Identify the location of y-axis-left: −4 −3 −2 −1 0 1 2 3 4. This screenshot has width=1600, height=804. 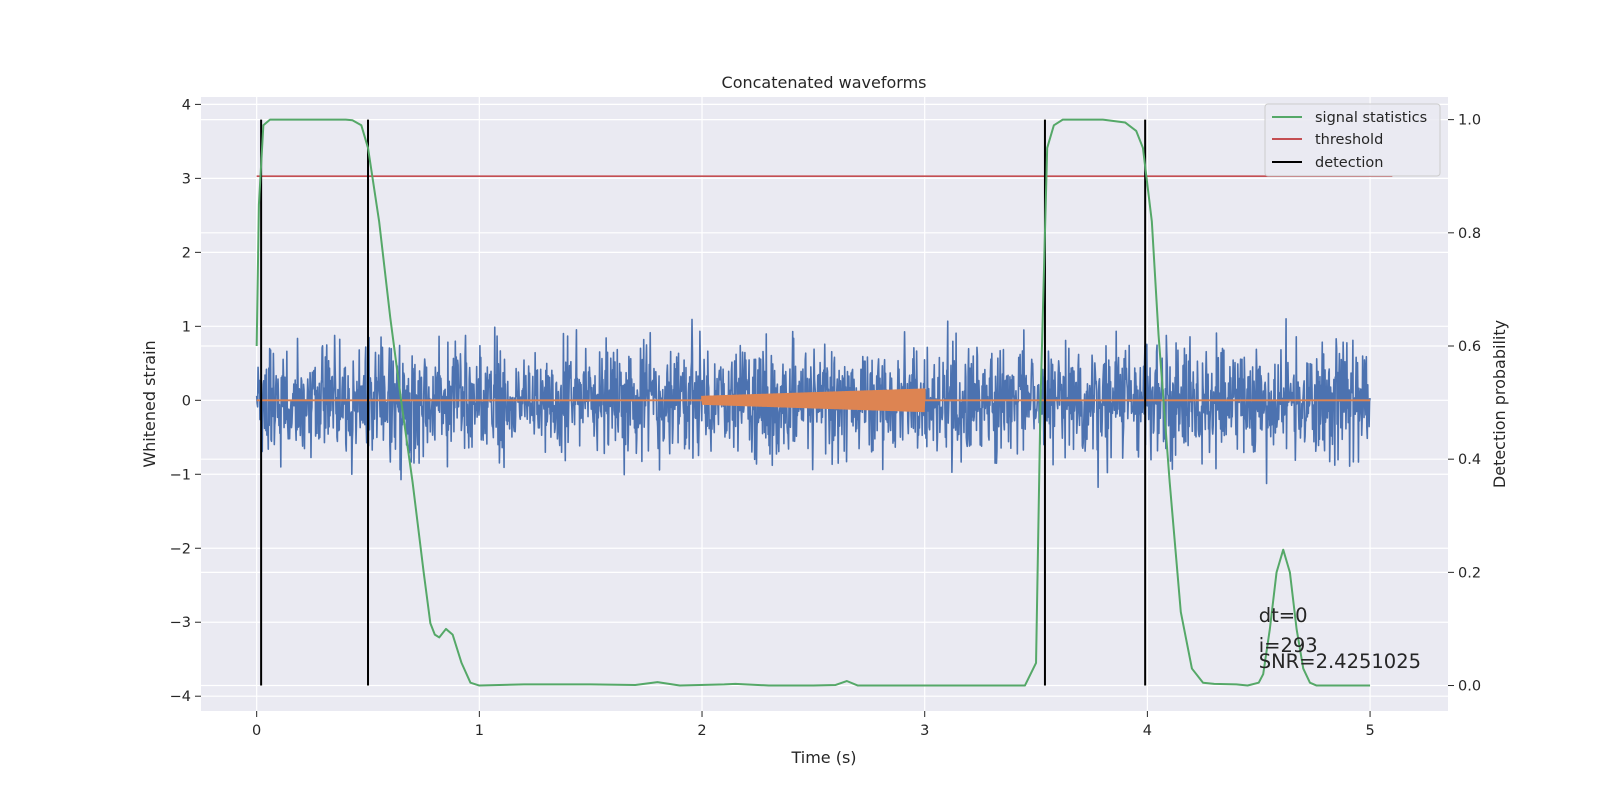
(185, 401).